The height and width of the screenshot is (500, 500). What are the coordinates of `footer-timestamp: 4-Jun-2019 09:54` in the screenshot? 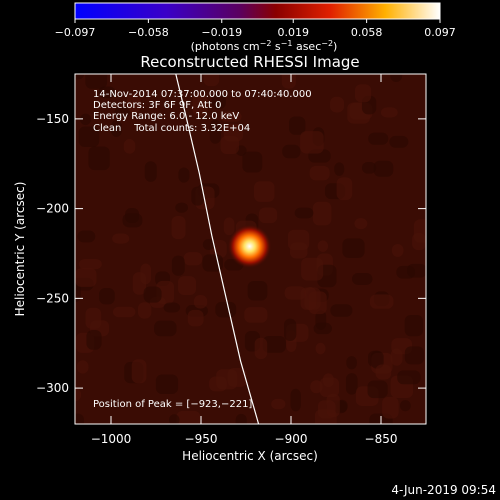 It's located at (443, 490).